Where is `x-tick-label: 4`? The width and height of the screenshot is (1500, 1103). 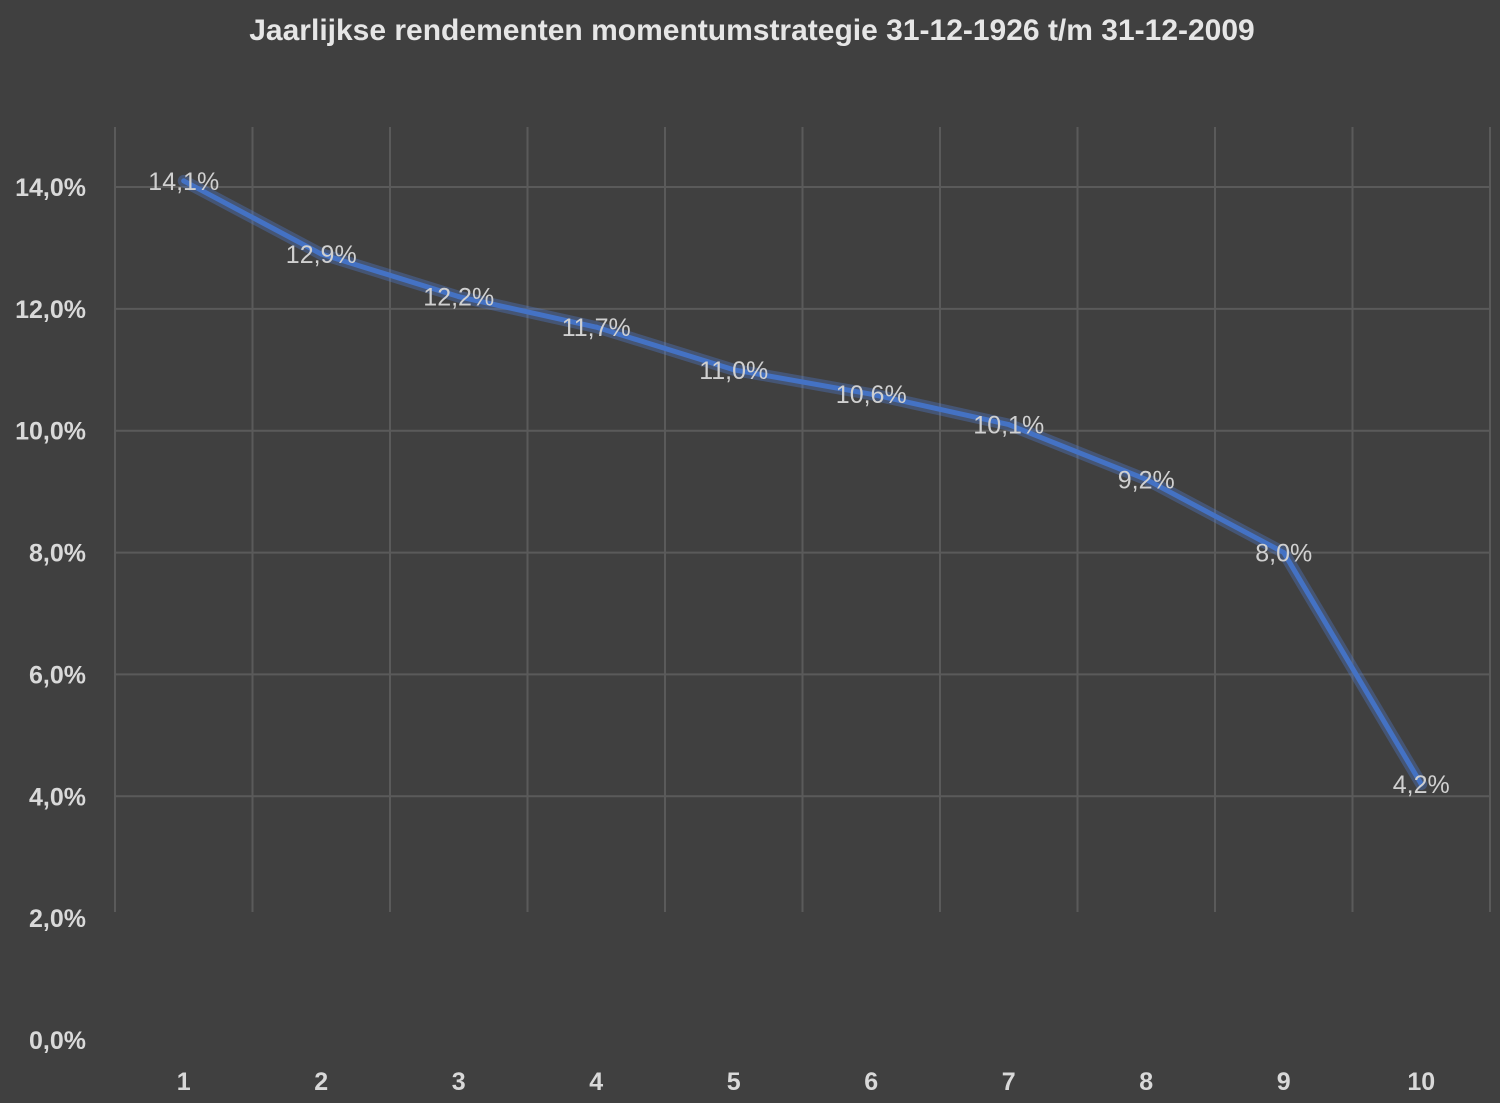 x-tick-label: 4 is located at coordinates (596, 1082).